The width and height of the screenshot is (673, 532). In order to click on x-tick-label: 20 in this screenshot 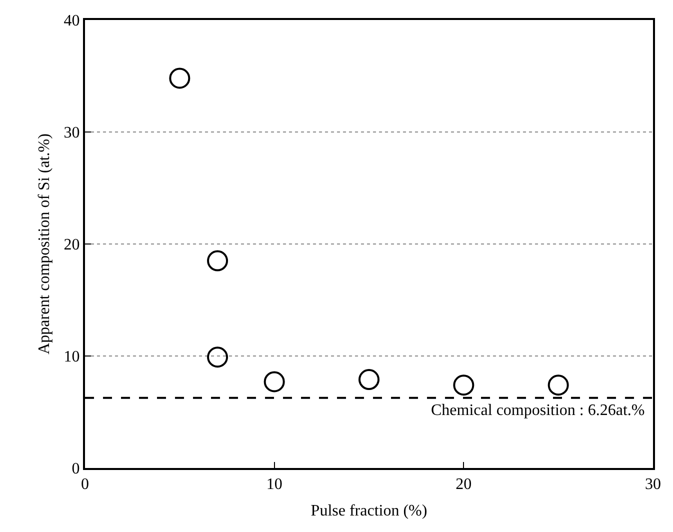, I will do `click(464, 485)`.